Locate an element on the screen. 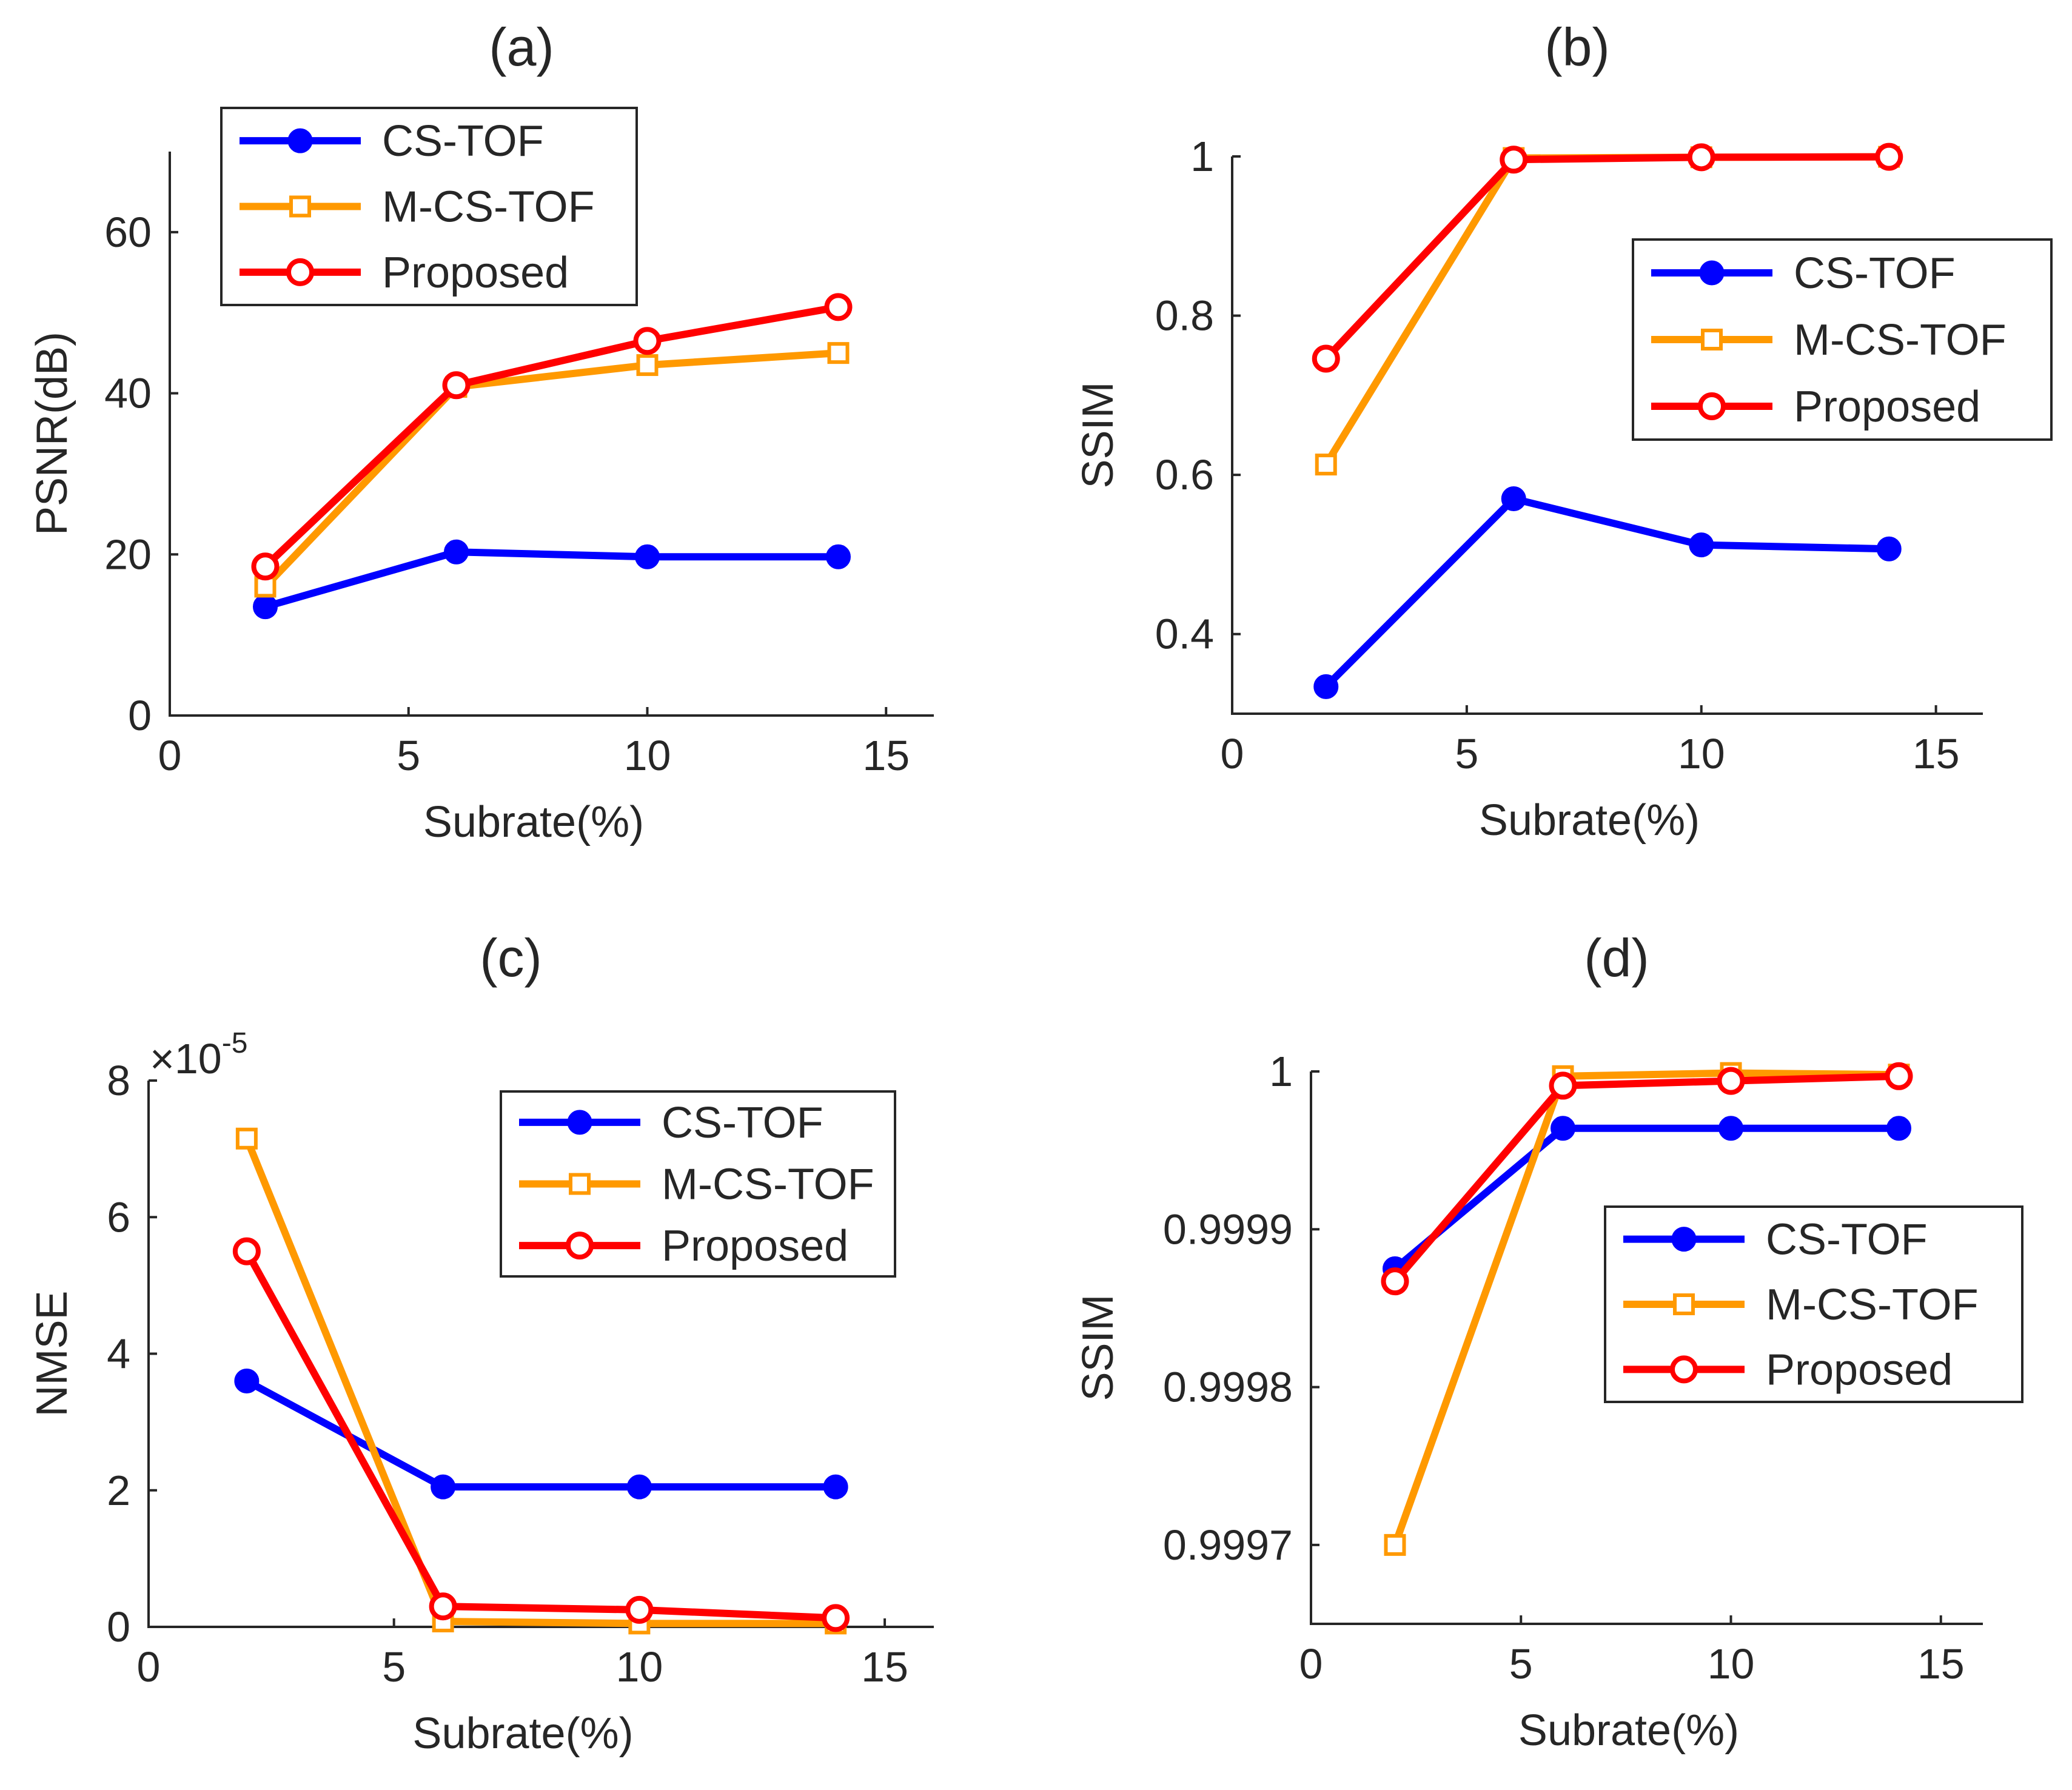 This screenshot has height=1790, width=2072. chart-4-xtick-label: 5 is located at coordinates (1521, 1664).